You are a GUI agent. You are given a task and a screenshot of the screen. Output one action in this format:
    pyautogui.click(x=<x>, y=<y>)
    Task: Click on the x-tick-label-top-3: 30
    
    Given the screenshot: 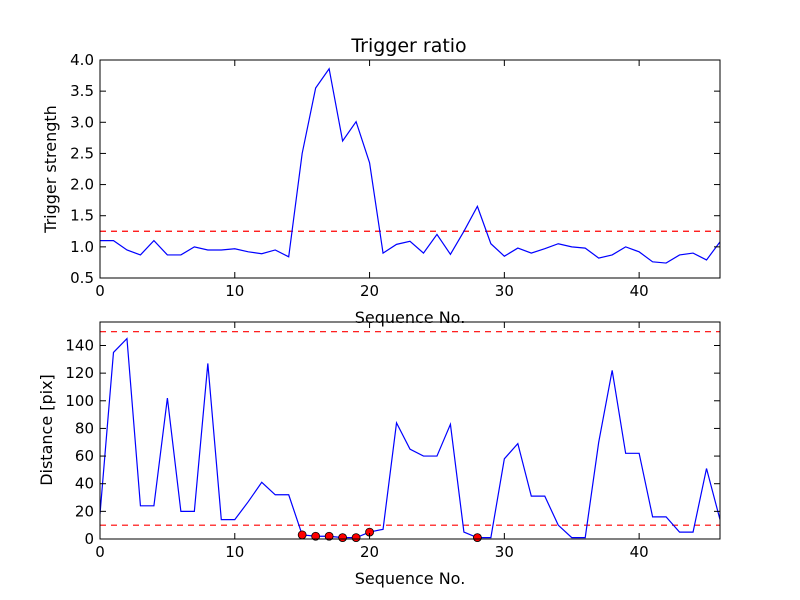 What is the action you would take?
    pyautogui.click(x=504, y=291)
    